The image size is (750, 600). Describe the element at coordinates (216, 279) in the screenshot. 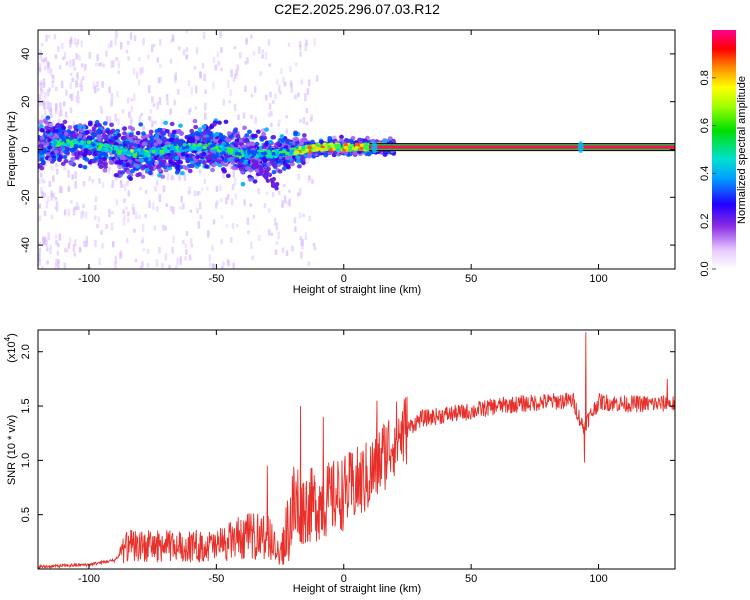

I see `spectrogram-xtick-label: -50` at that location.